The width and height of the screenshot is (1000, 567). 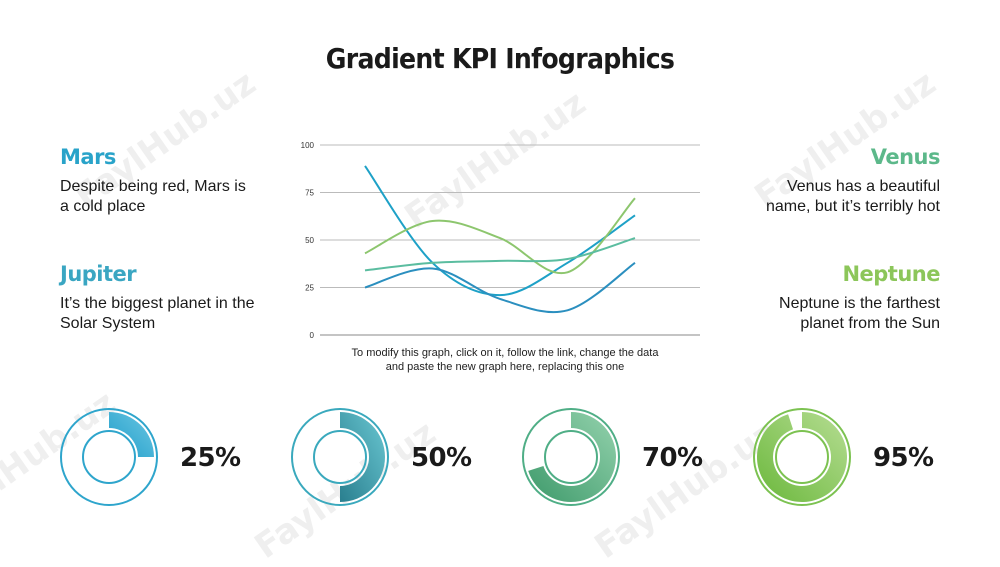 What do you see at coordinates (309, 288) in the screenshot?
I see `y-tick-label: 25` at bounding box center [309, 288].